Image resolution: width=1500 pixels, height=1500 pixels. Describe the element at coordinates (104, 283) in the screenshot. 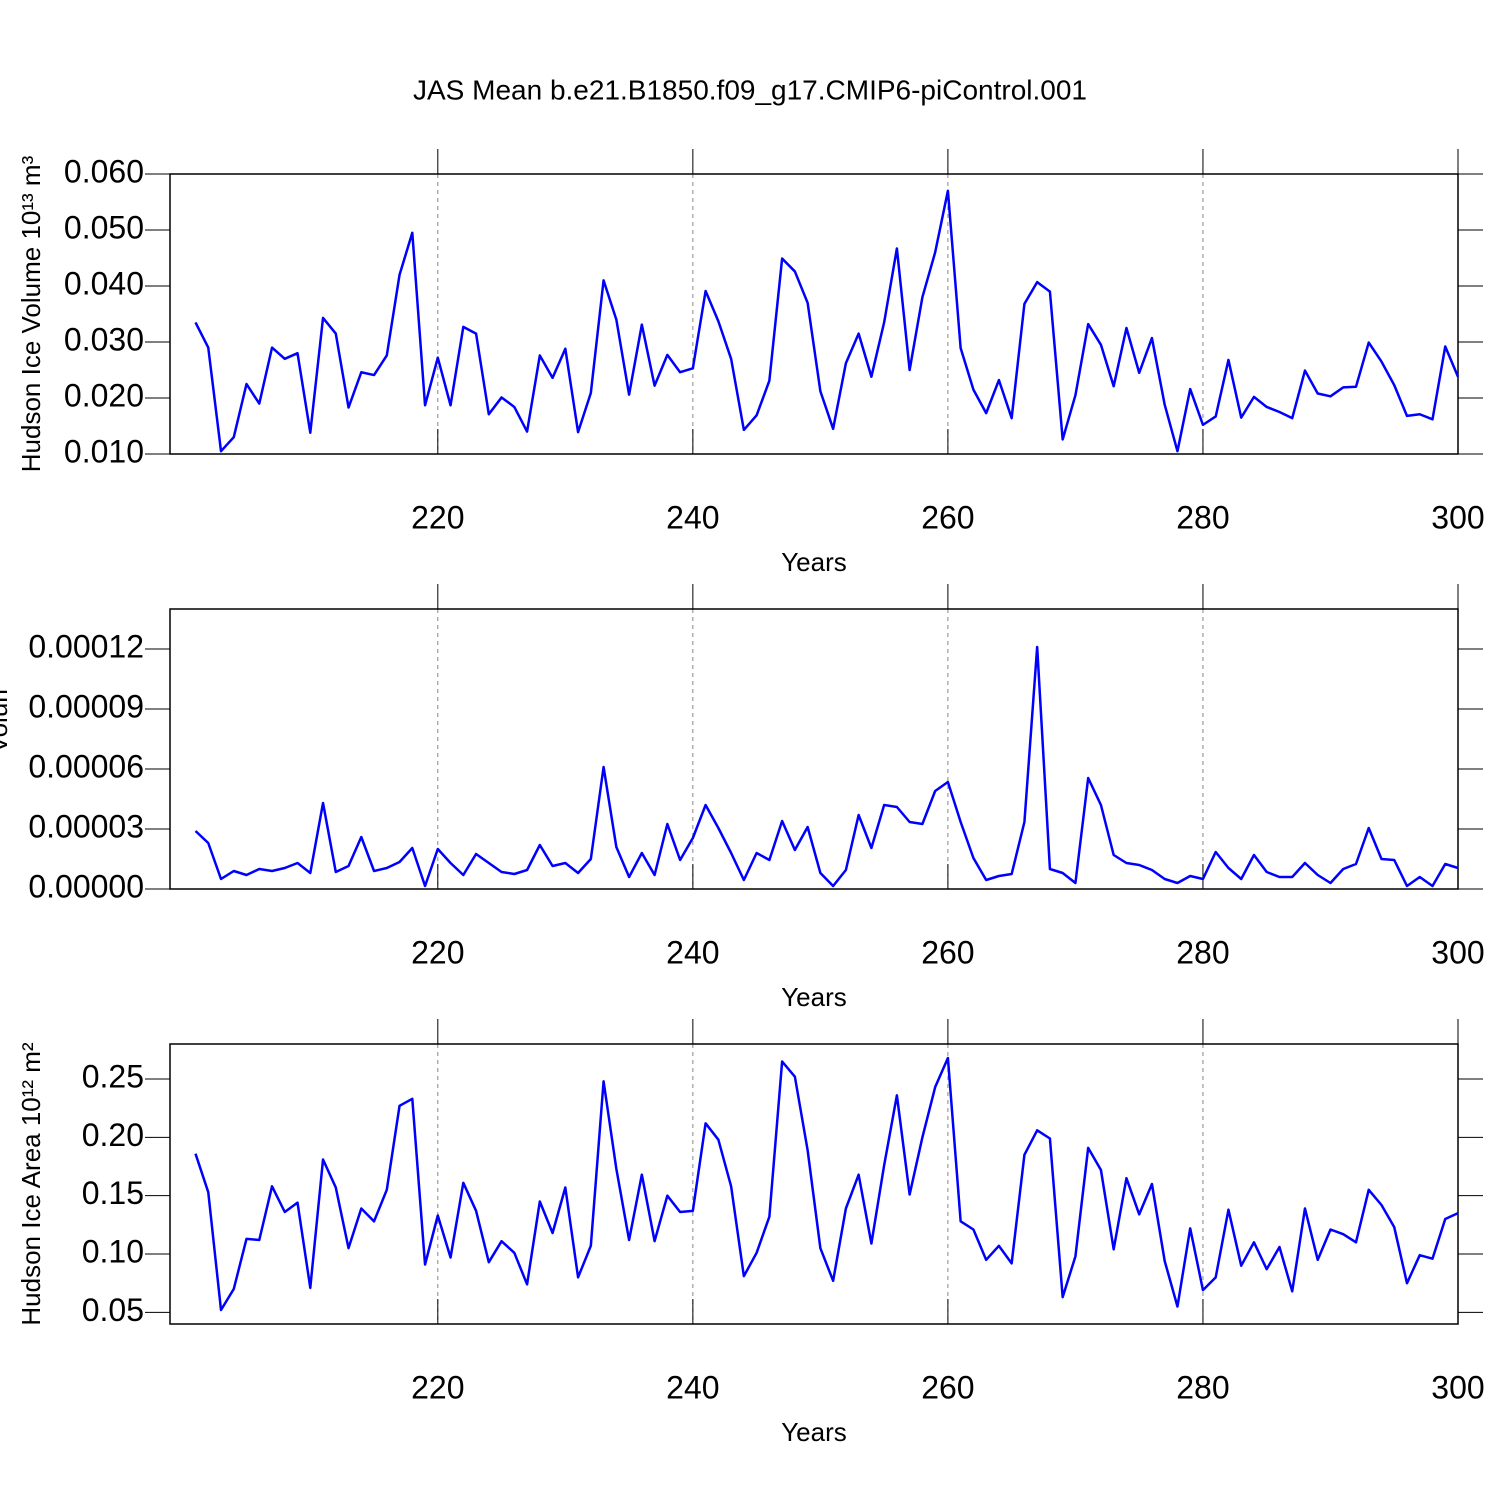

I see `y-tick-label: 0.040` at that location.